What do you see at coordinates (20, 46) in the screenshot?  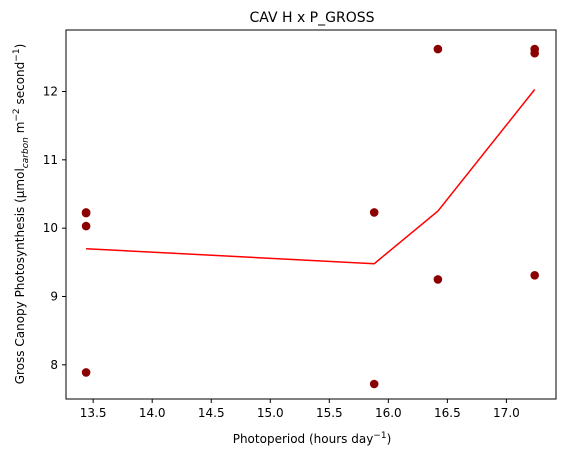 I see `y-axis-label-part: )` at bounding box center [20, 46].